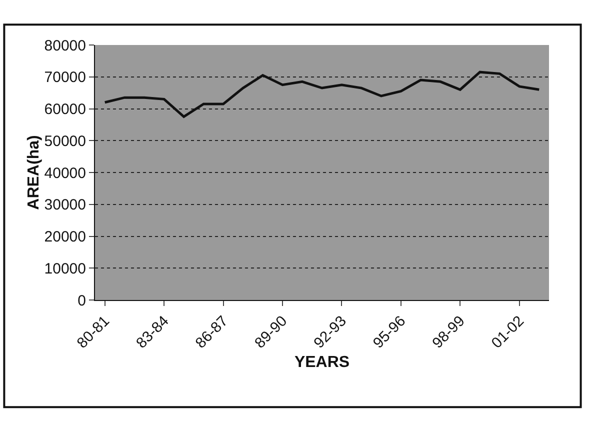 This screenshot has height=425, width=594. What do you see at coordinates (65, 45) in the screenshot?
I see `y-tick-label: 80000` at bounding box center [65, 45].